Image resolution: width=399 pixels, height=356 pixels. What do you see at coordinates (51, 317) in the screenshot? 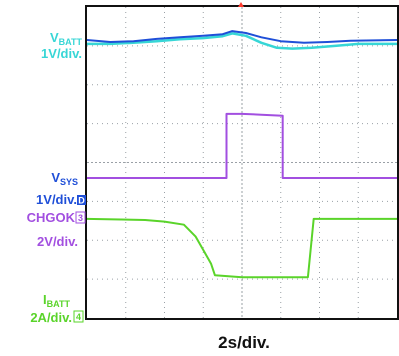
I see `ibatt-scale: 2A/div.` at bounding box center [51, 317].